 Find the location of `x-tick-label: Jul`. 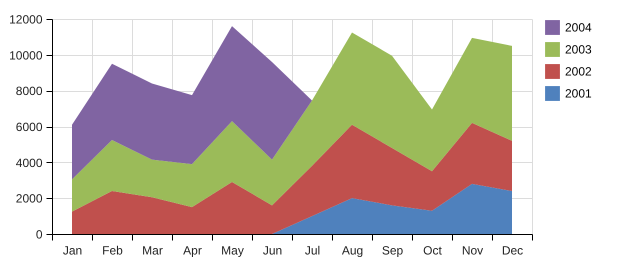

x-tick-label: Jul is located at coordinates (312, 251).